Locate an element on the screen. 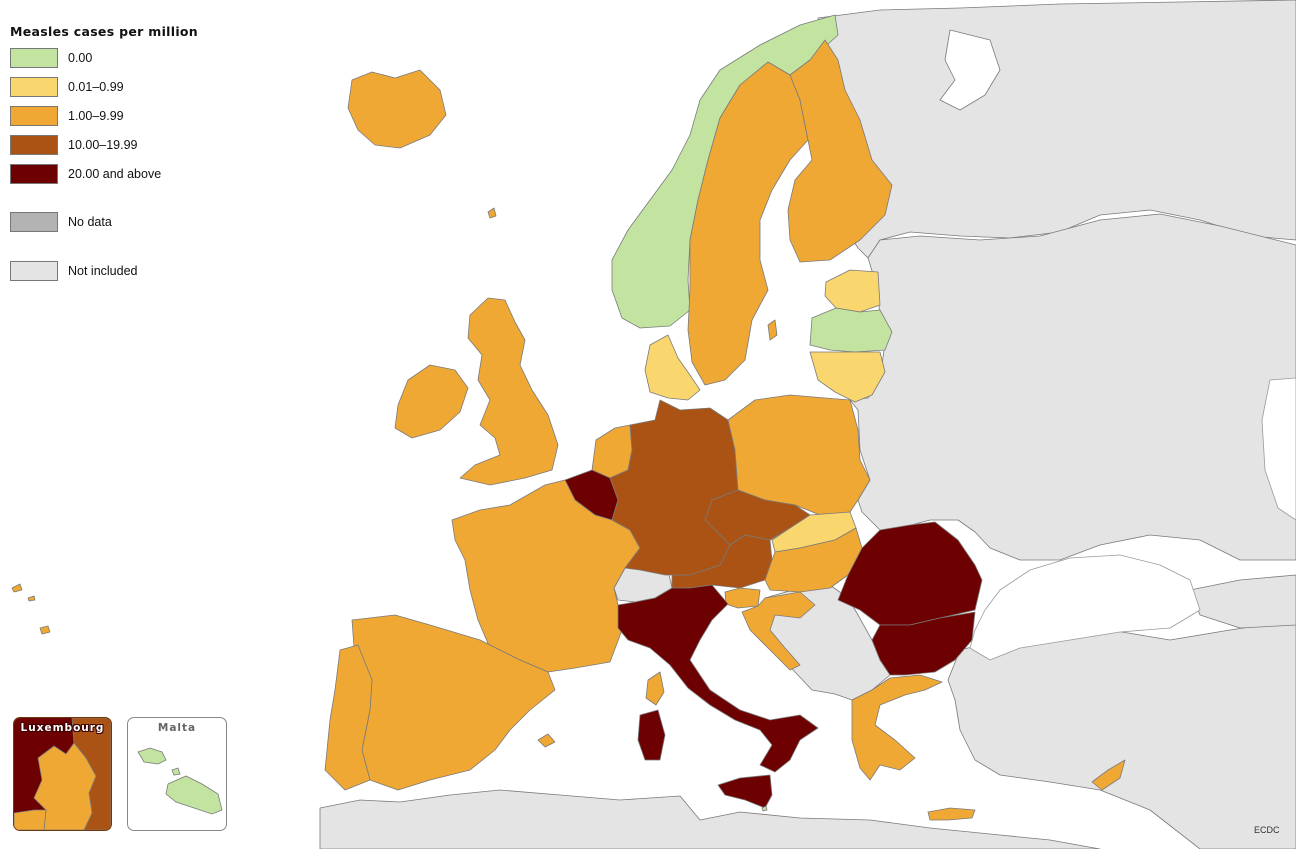 This screenshot has width=1296, height=849. region-united-kingdom is located at coordinates (509, 391).